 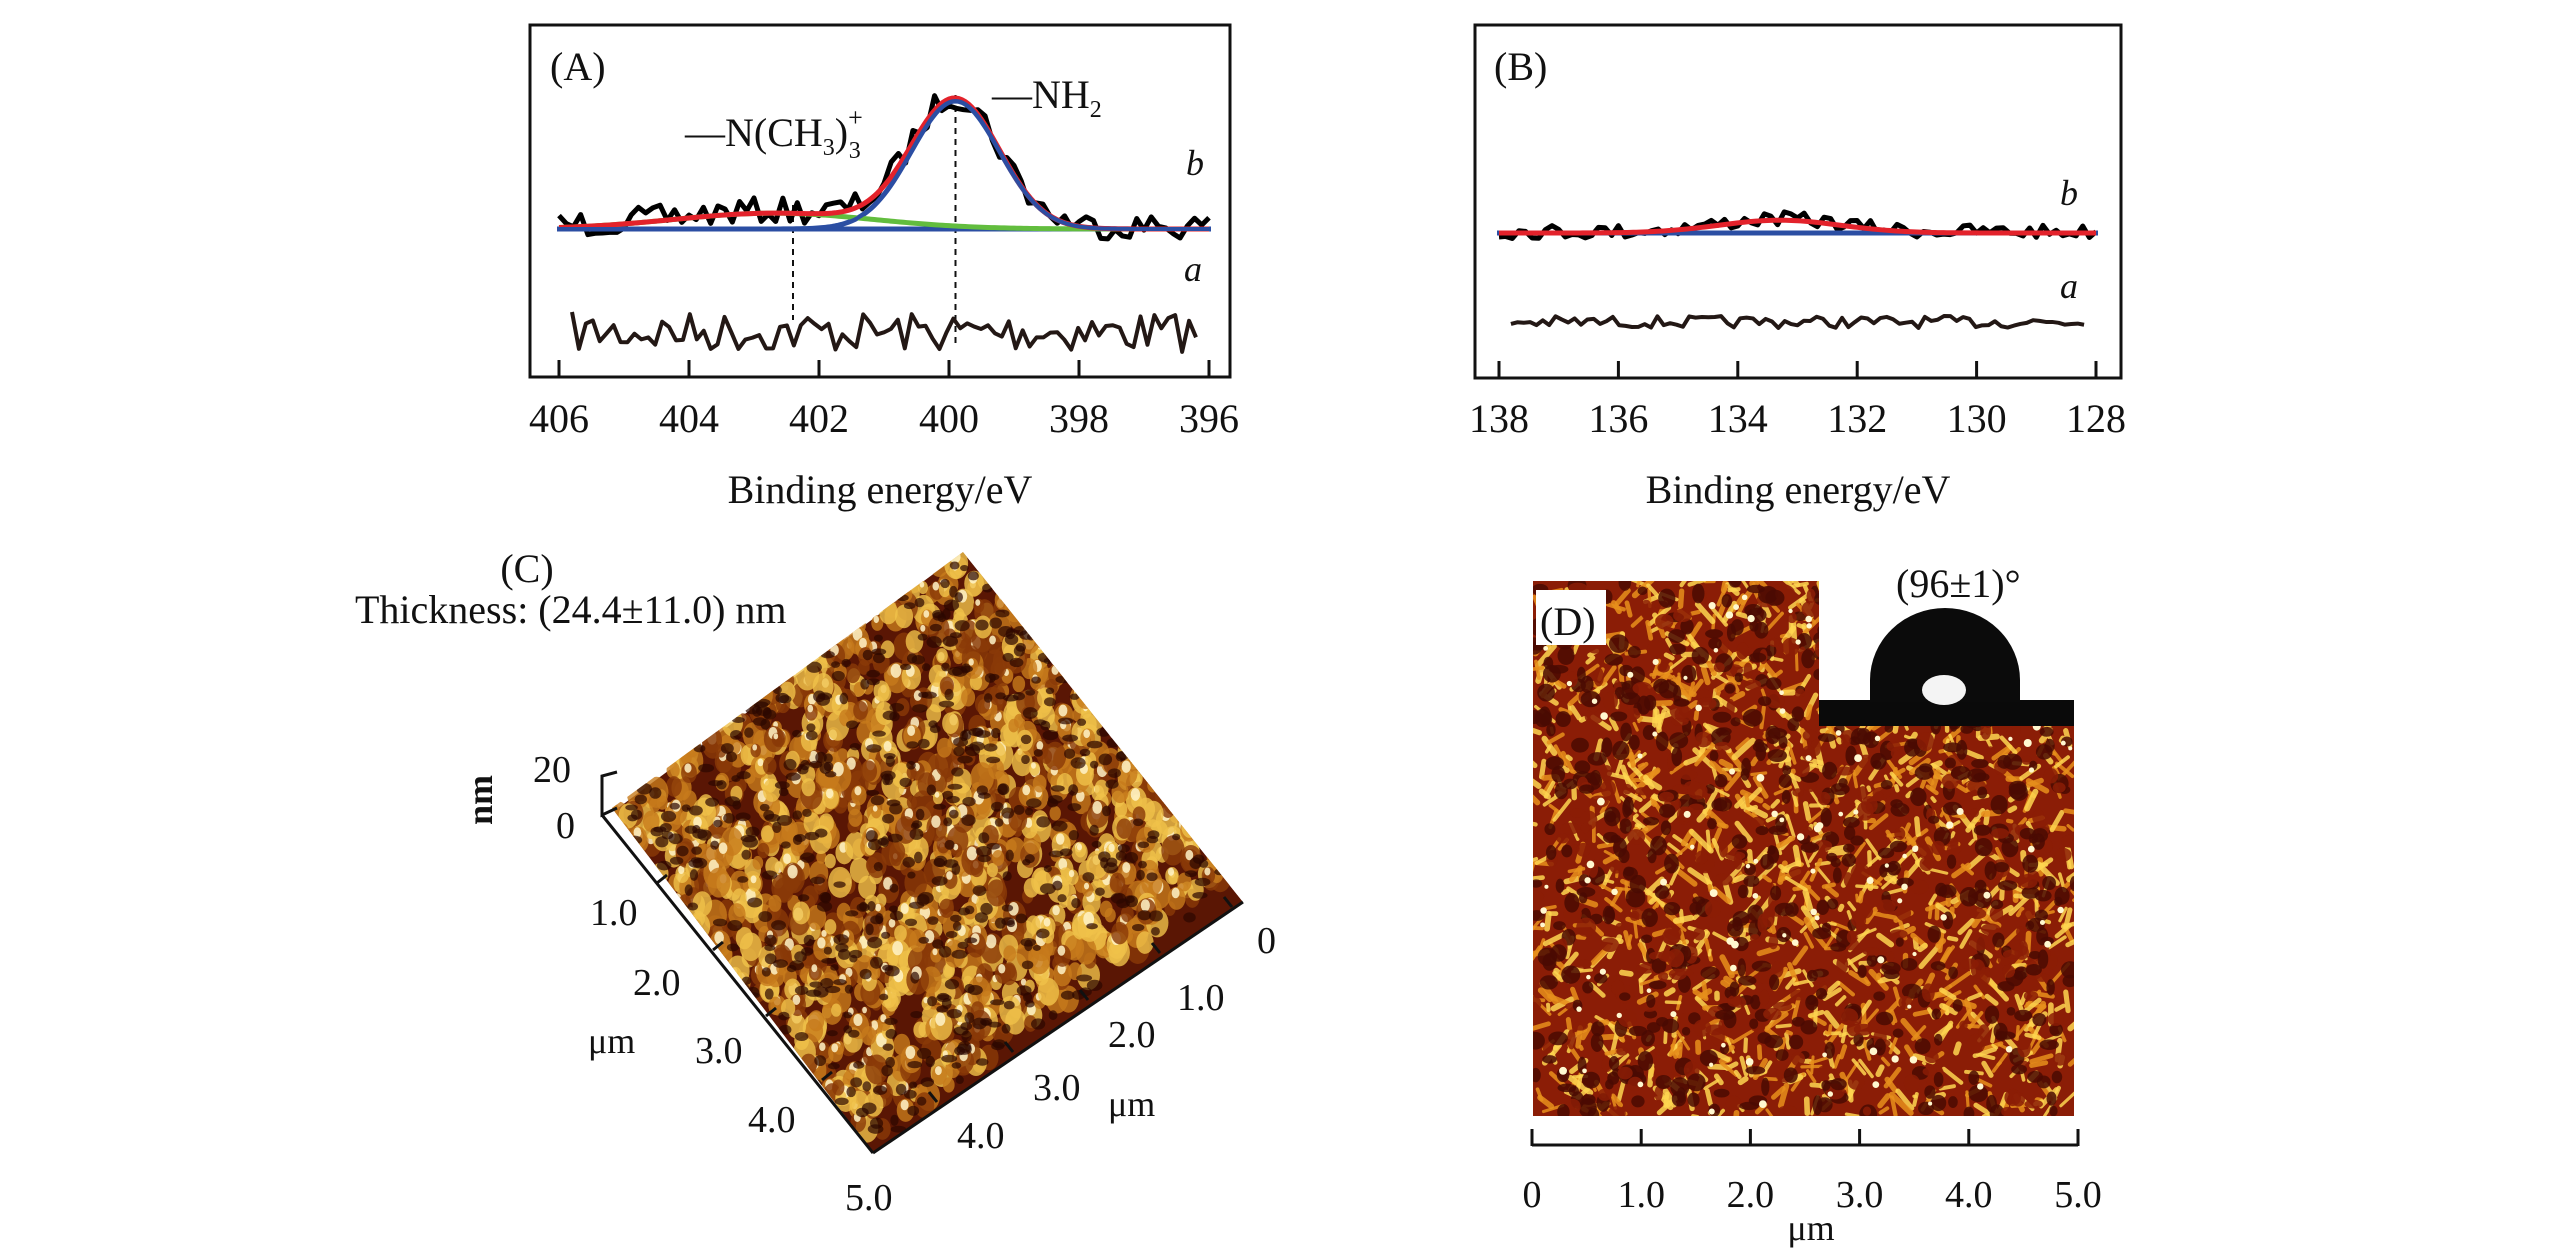 What do you see at coordinates (1195, 163) in the screenshot?
I see `panel-a-curve-label-b: b` at bounding box center [1195, 163].